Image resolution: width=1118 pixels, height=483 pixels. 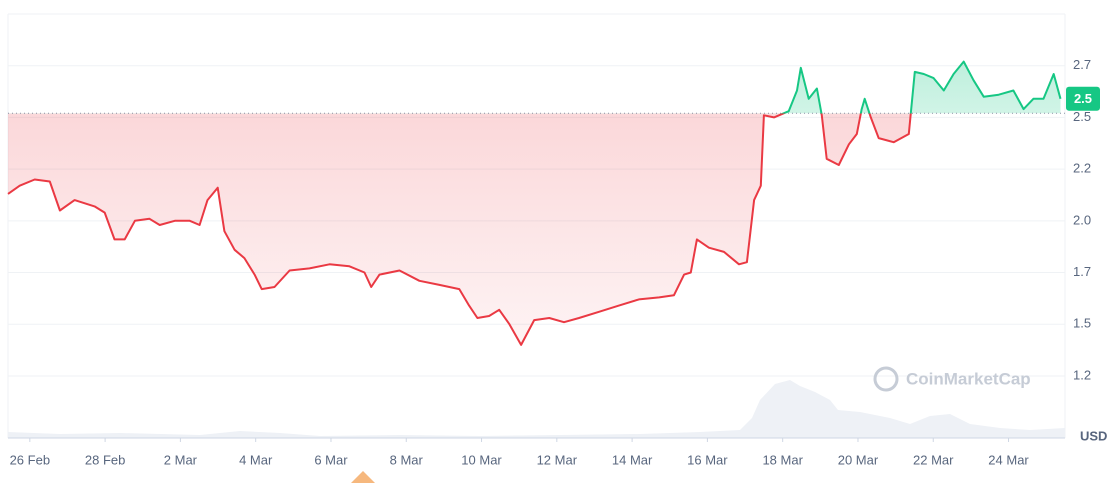 I want to click on volume-area, so click(x=536, y=409).